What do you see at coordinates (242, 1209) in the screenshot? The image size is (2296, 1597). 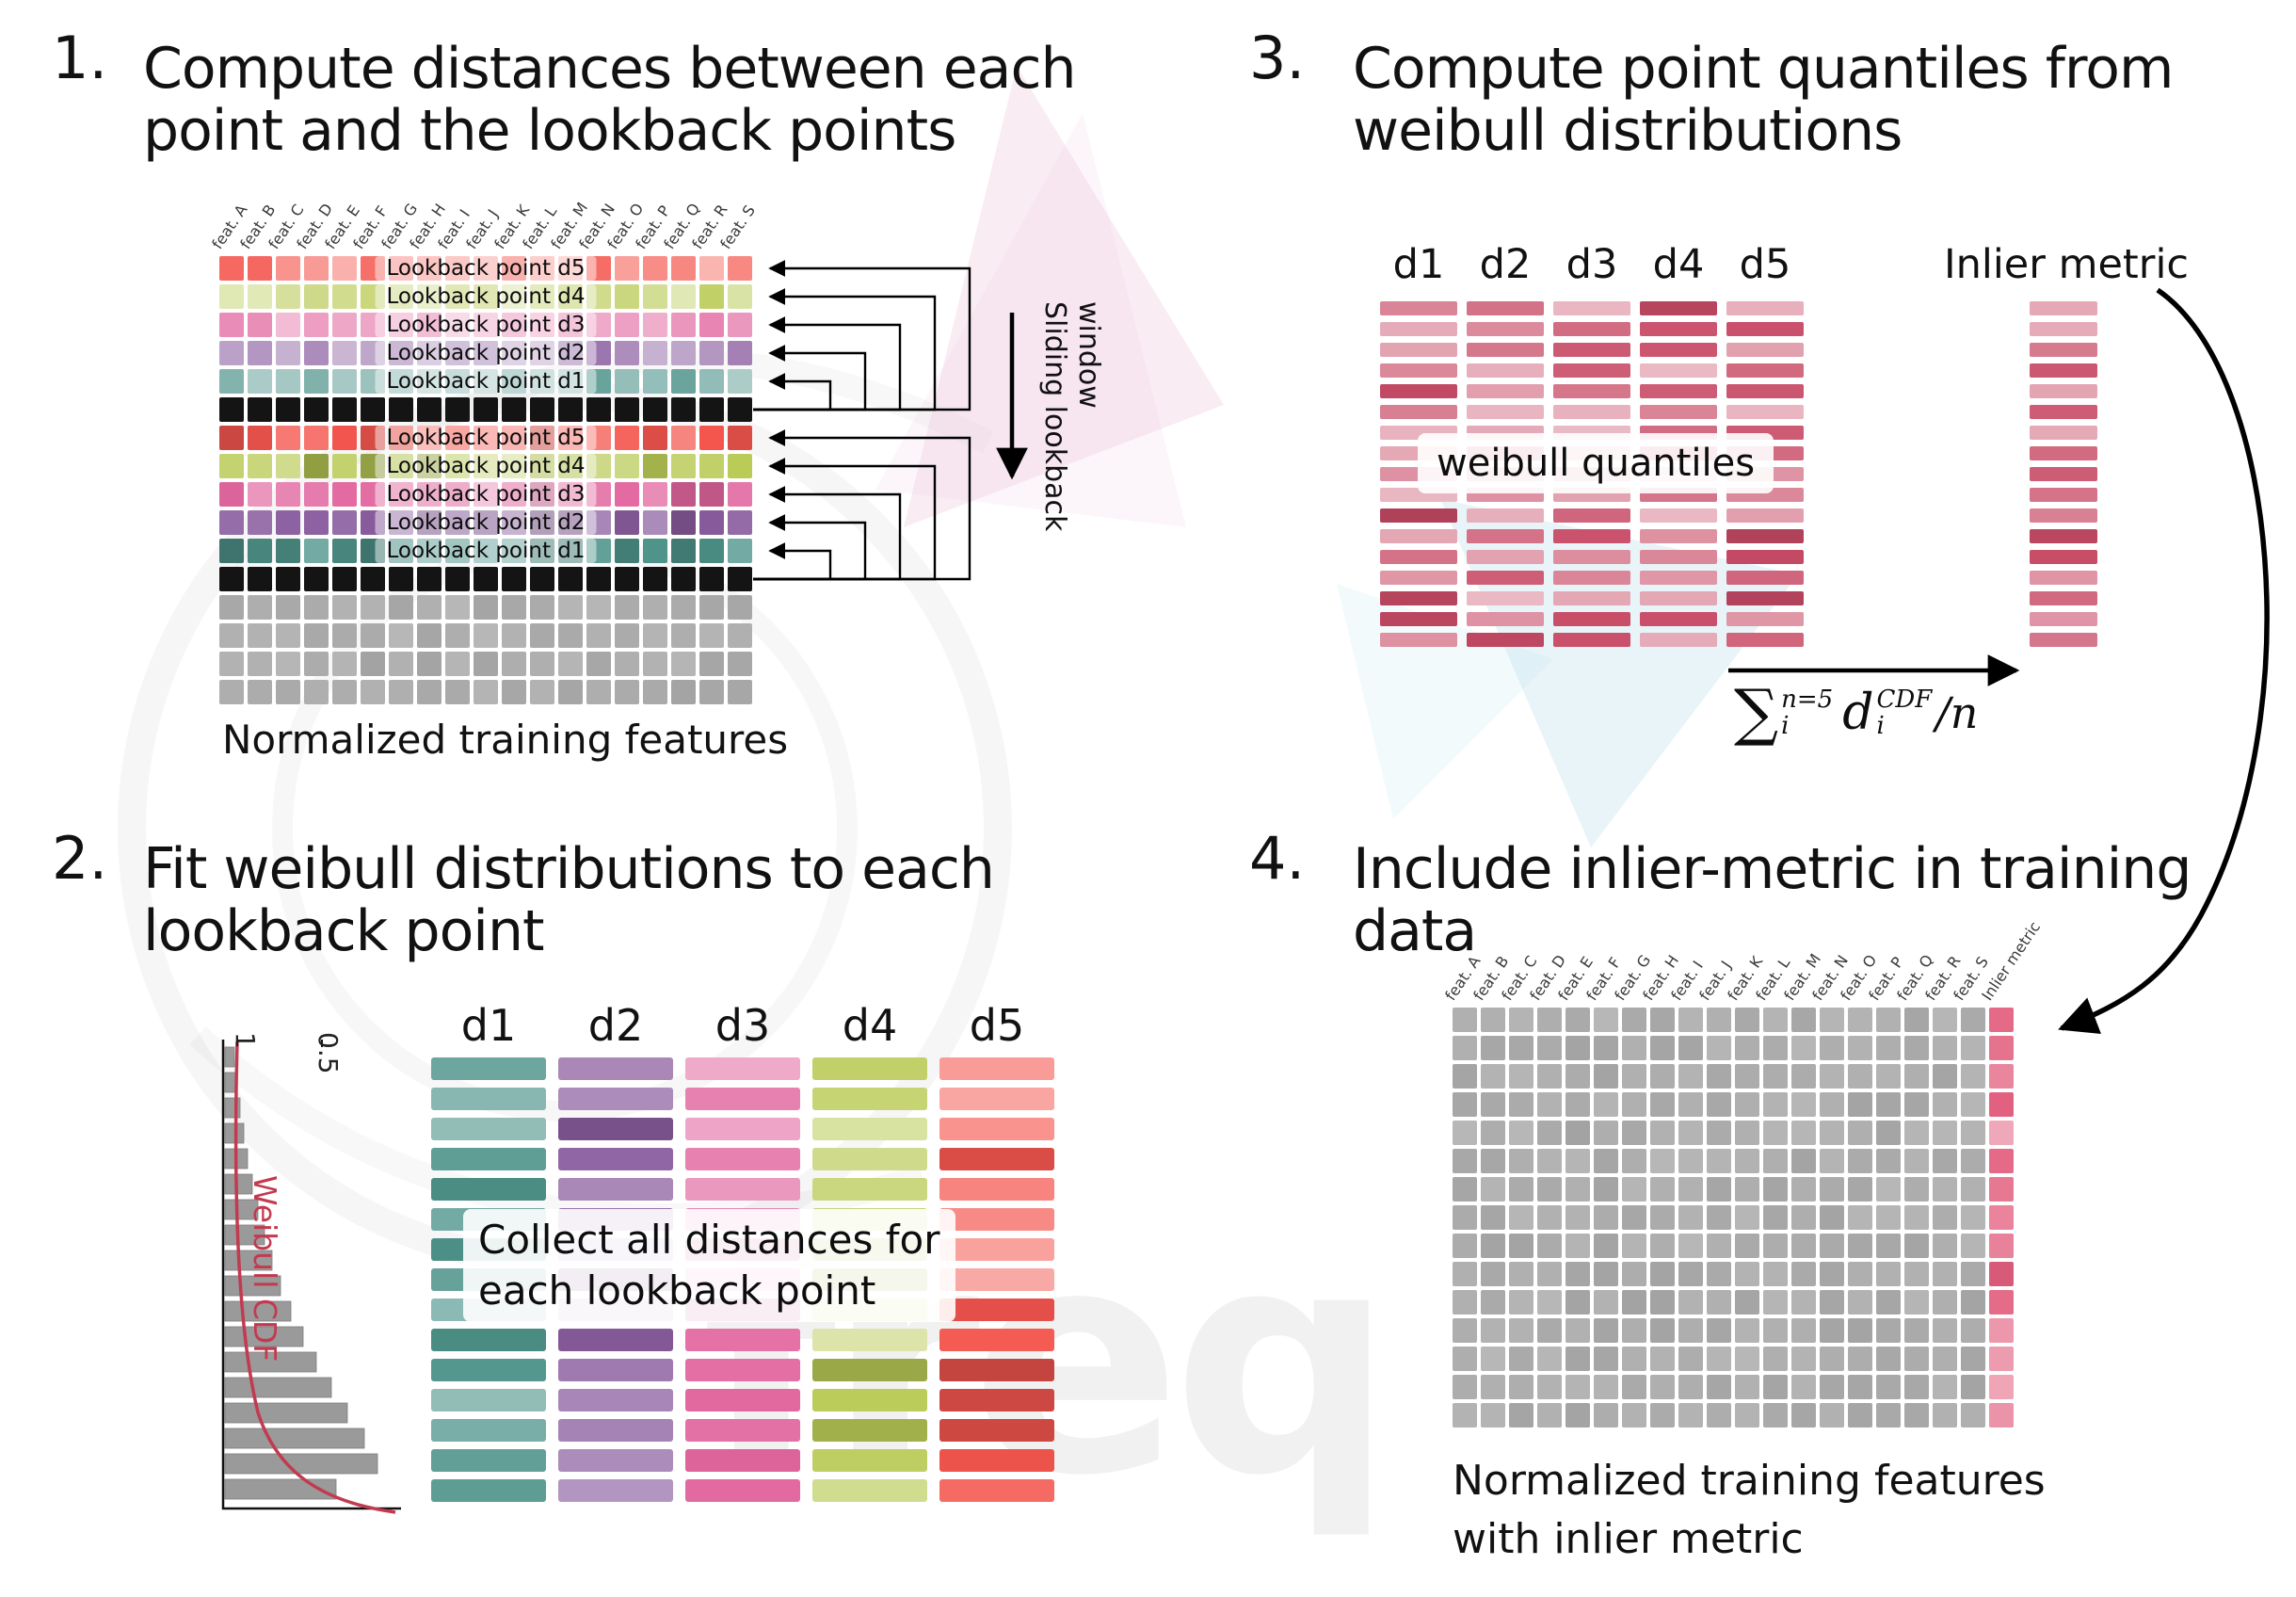 I see `histogram-bar` at bounding box center [242, 1209].